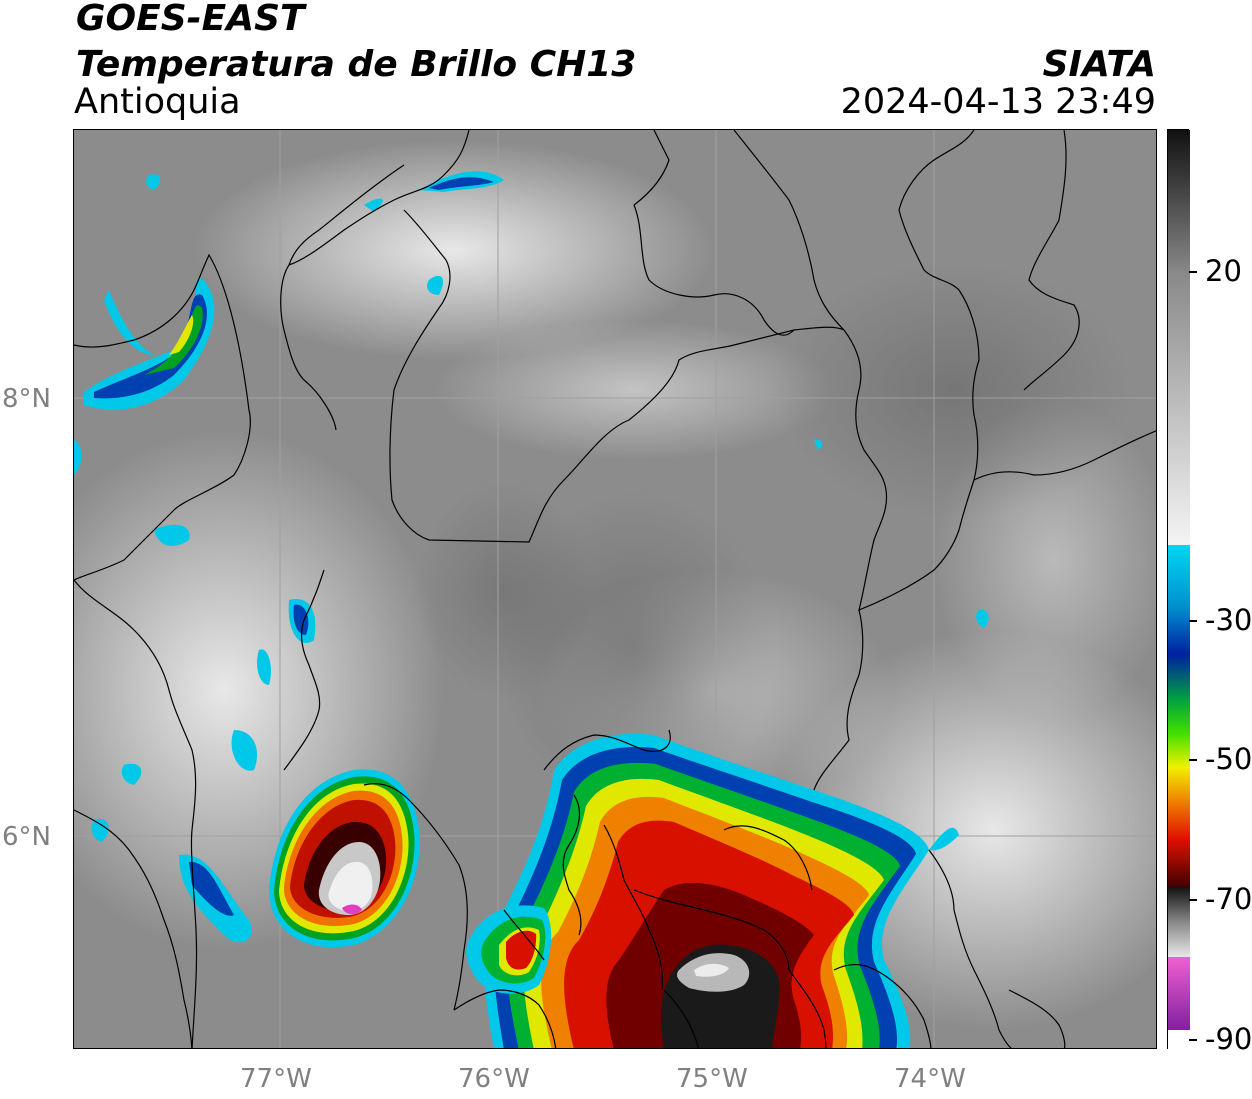 The image size is (1252, 1099). Describe the element at coordinates (356, 64) in the screenshot. I see `product-title: Temperatura de Brillo CH13` at that location.